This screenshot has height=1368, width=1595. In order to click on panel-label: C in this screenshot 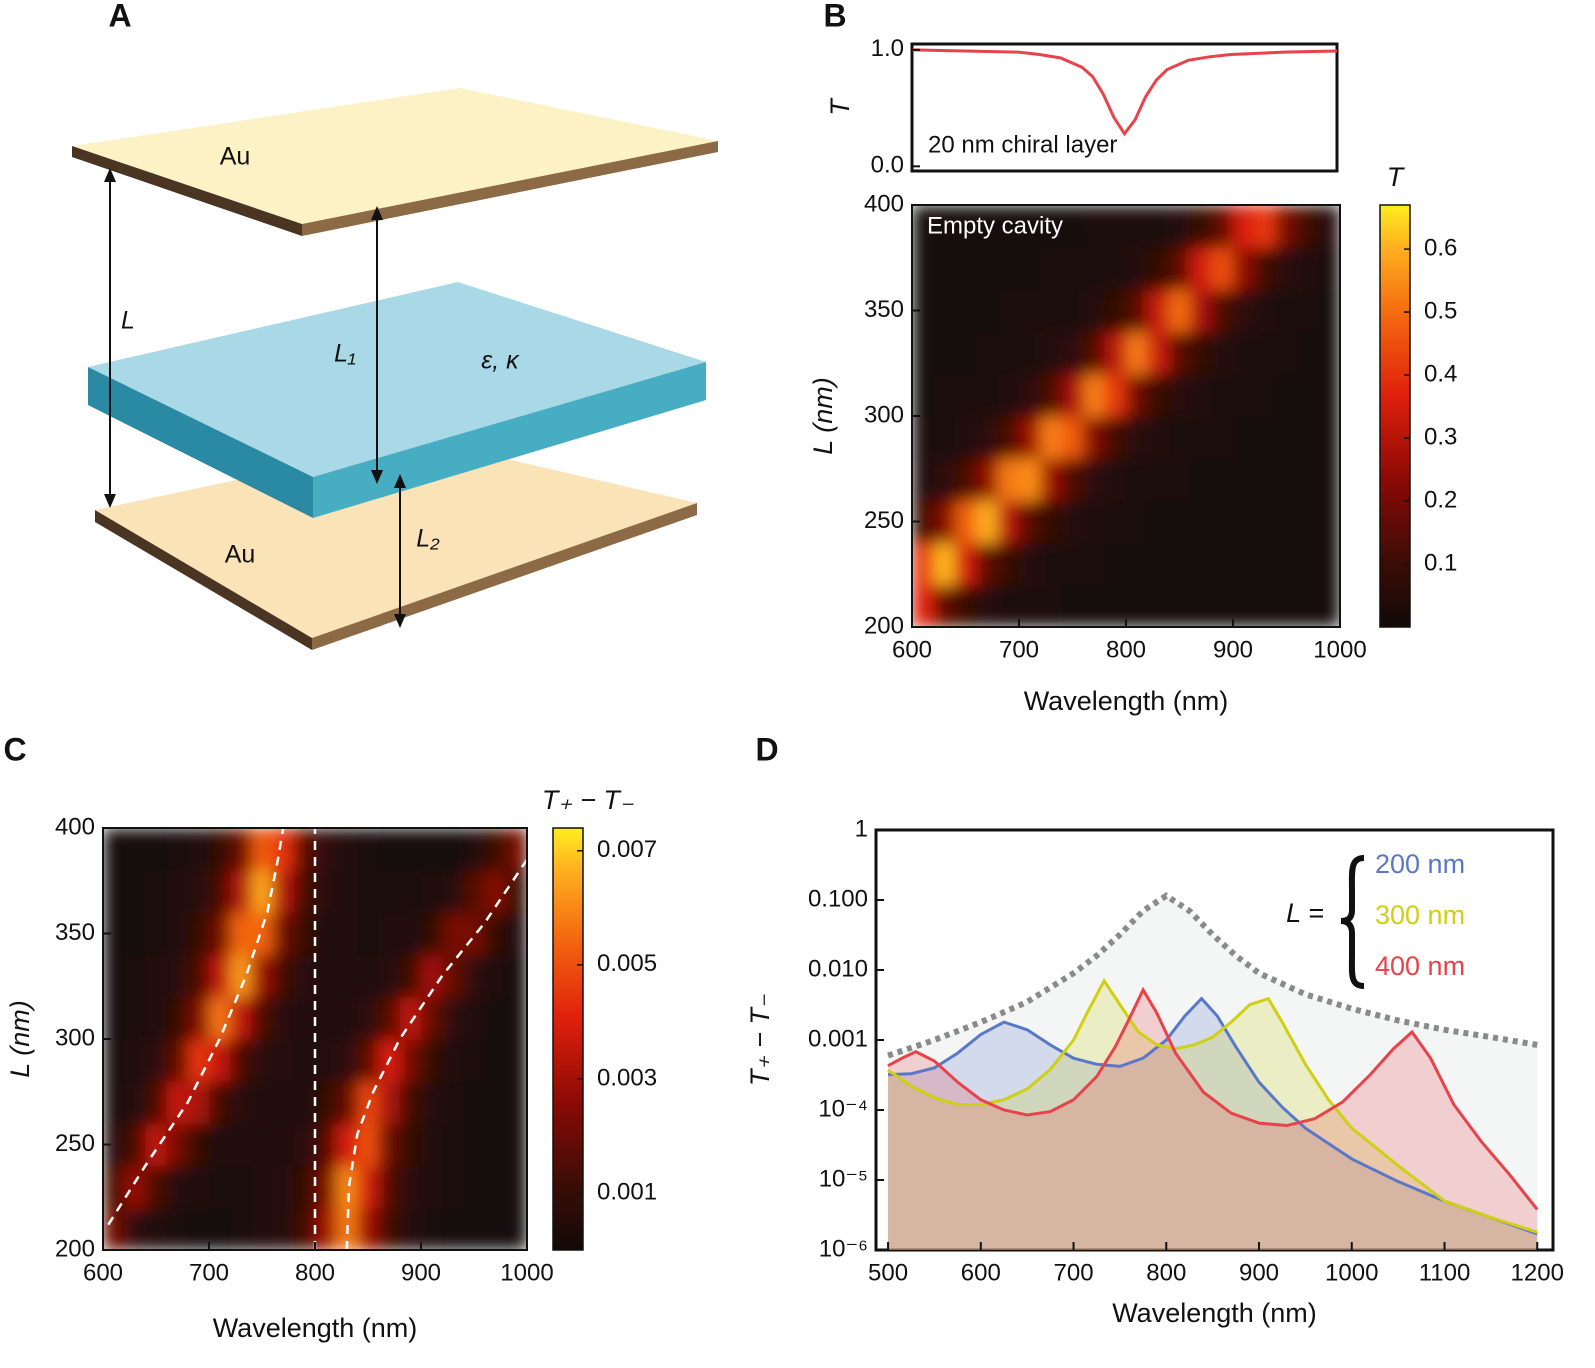, I will do `click(14, 749)`.